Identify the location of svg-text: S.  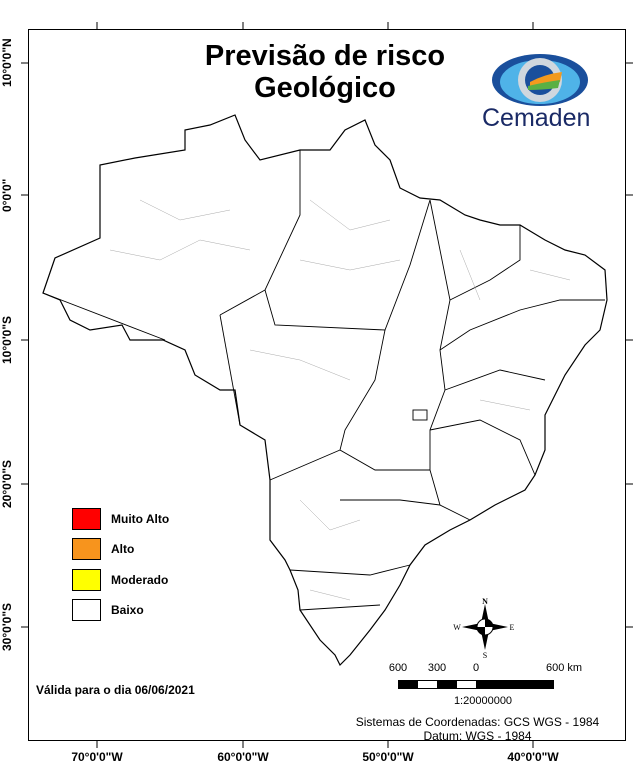
(485, 654).